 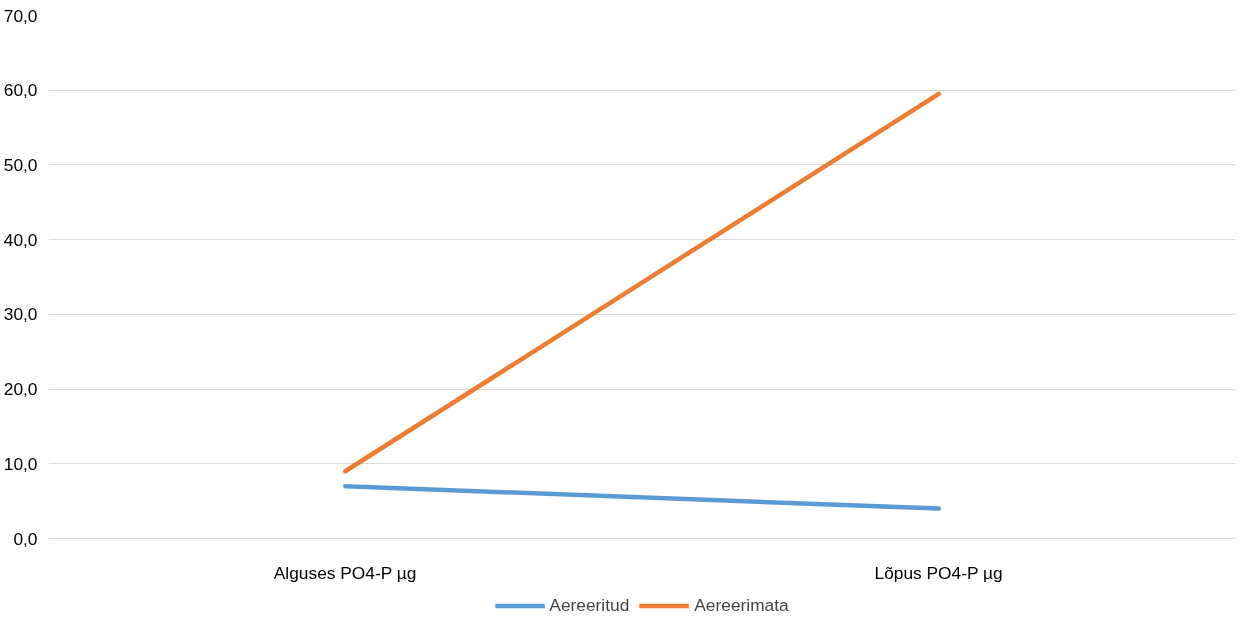 I want to click on y-tick-label: 30,0, so click(x=20, y=314).